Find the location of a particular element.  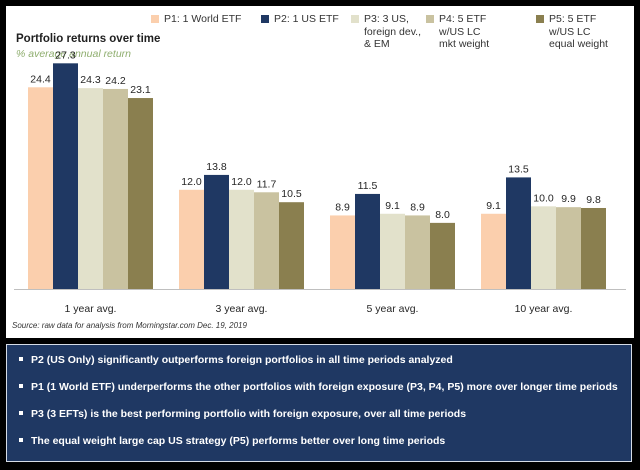

legend-text: P5: 5 ETF is located at coordinates (573, 19).